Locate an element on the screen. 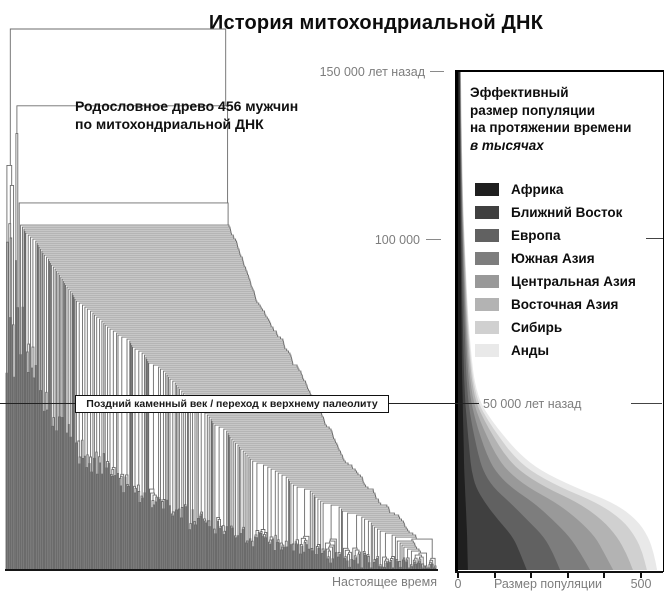 The width and height of the screenshot is (670, 604). tree-caption-line2: по митохондриальной ДНК is located at coordinates (169, 124).